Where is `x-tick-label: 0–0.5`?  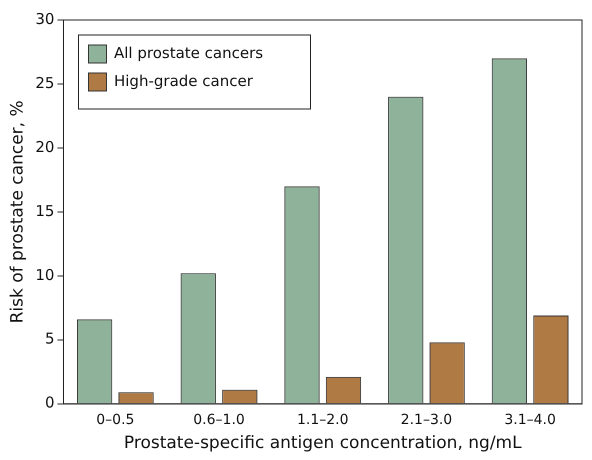
x-tick-label: 0–0.5 is located at coordinates (115, 420).